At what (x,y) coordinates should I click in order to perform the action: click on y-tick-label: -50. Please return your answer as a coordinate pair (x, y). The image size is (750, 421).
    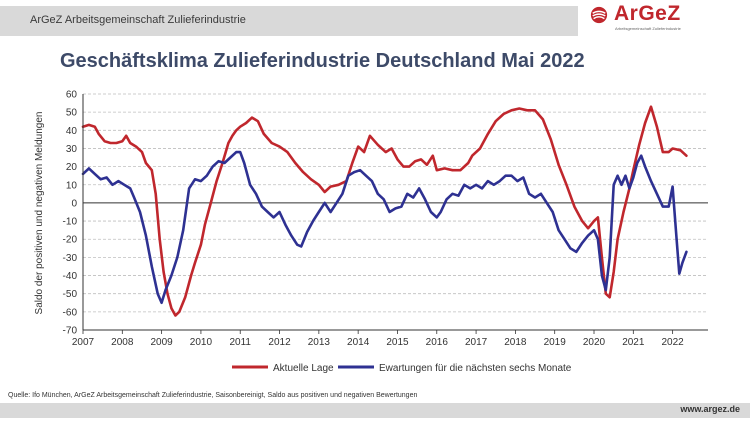
    Looking at the image, I should click on (70, 294).